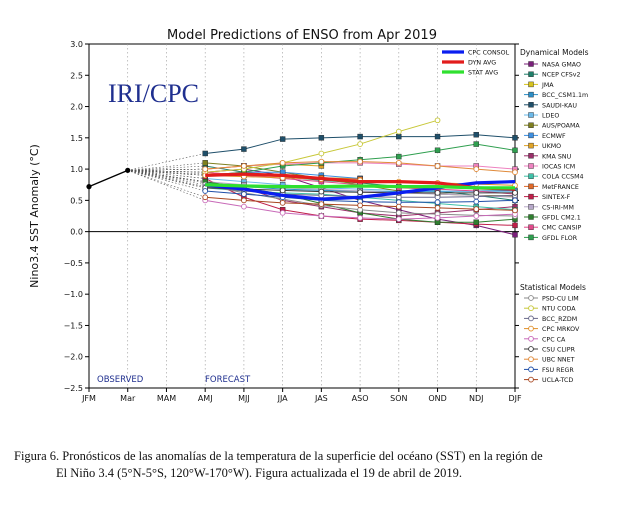  I want to click on legend-label-dyn-avg: DYN AVG, so click(482, 63).